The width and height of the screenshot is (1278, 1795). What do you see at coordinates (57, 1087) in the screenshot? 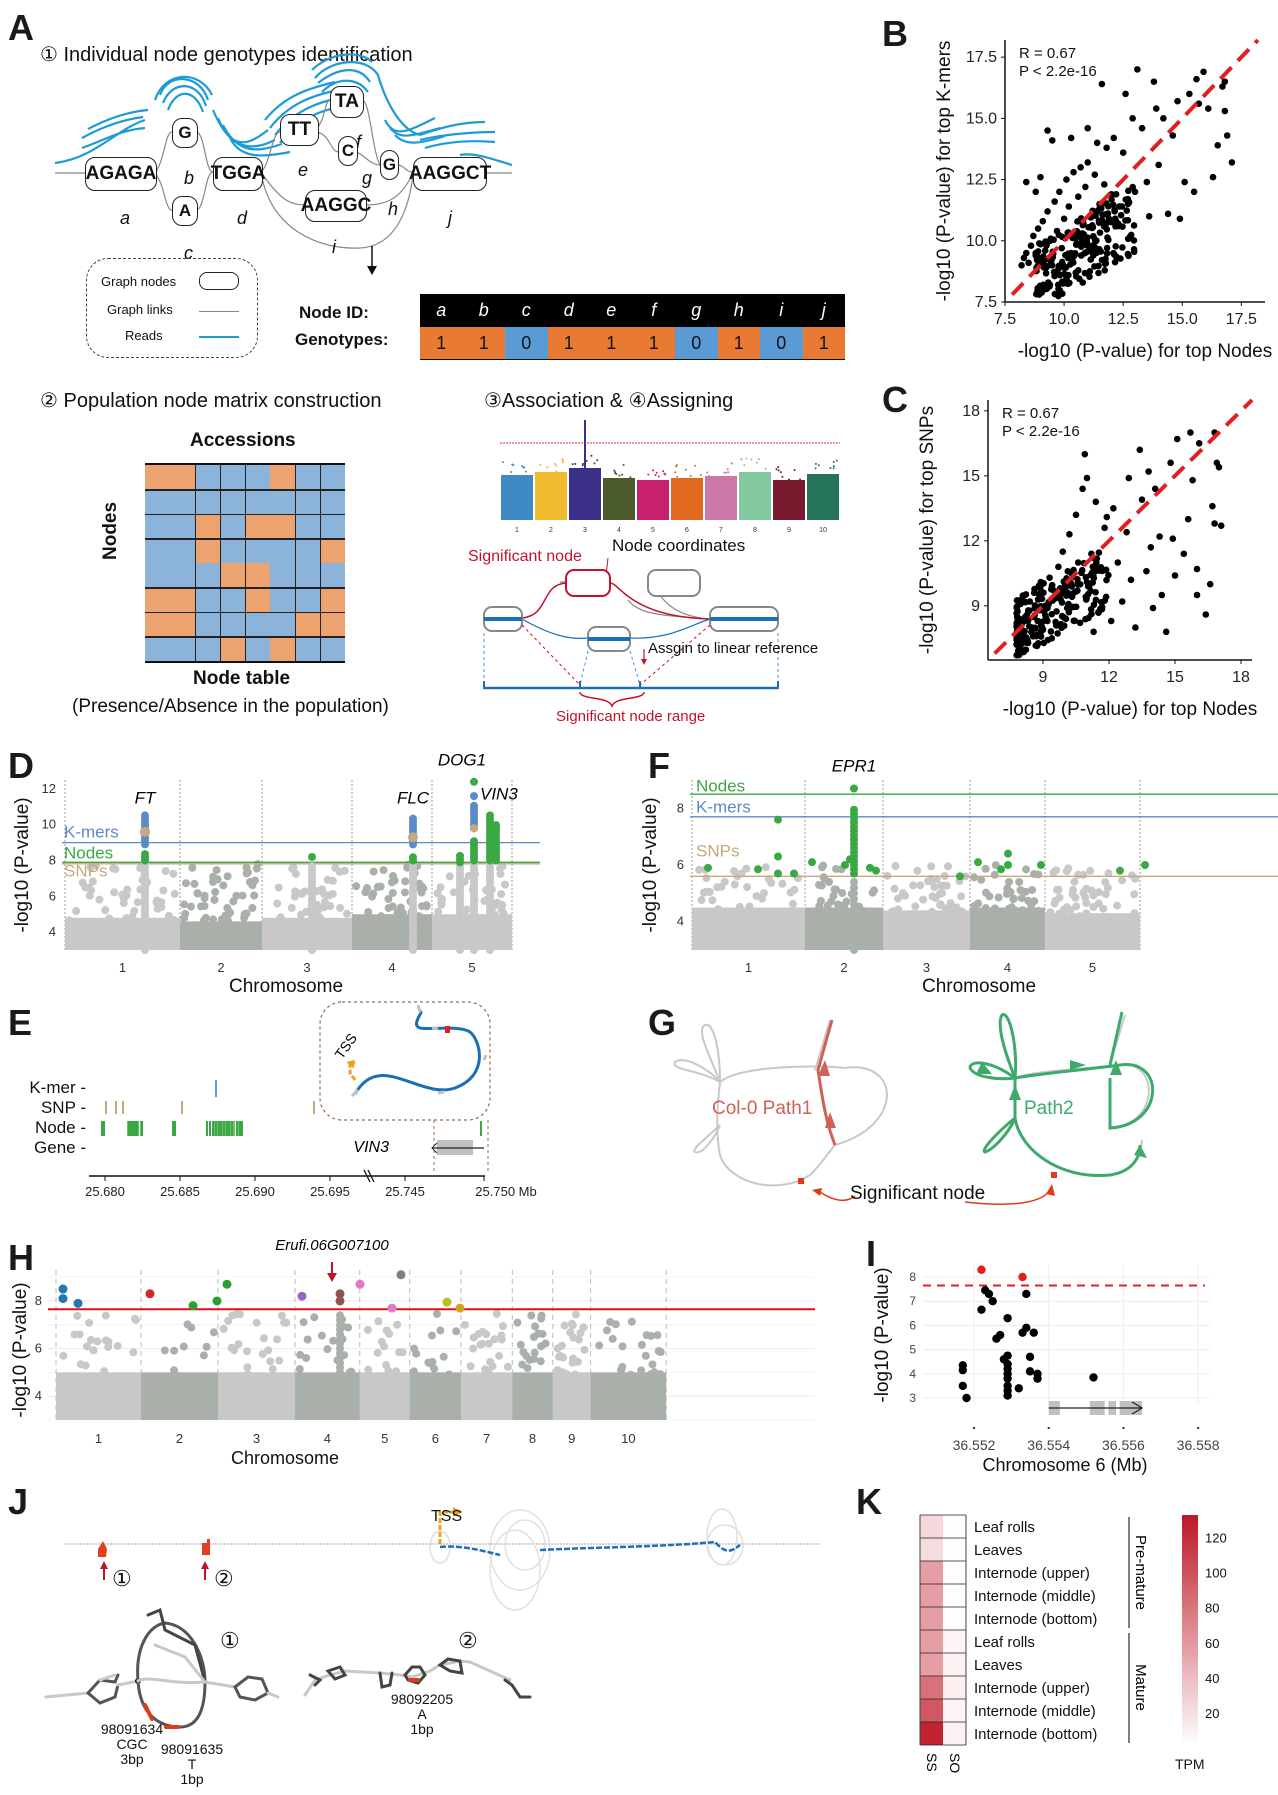
I see `track-label: K-mer -` at bounding box center [57, 1087].